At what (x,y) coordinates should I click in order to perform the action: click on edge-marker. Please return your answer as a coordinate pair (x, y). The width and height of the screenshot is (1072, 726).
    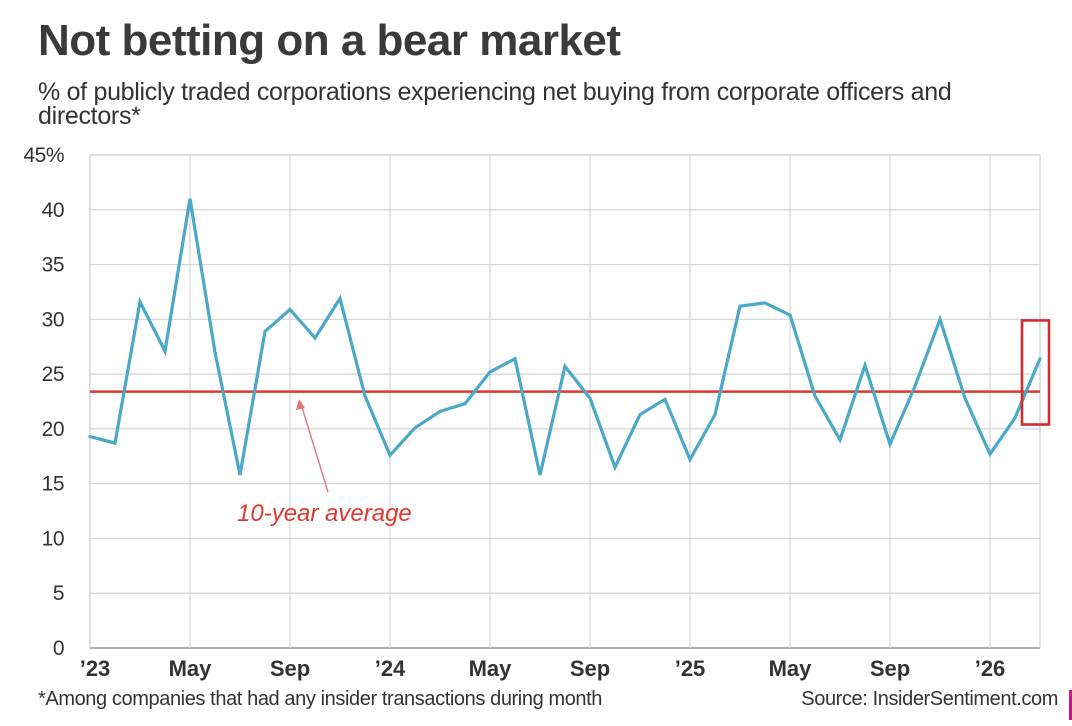
    Looking at the image, I should click on (1070, 705).